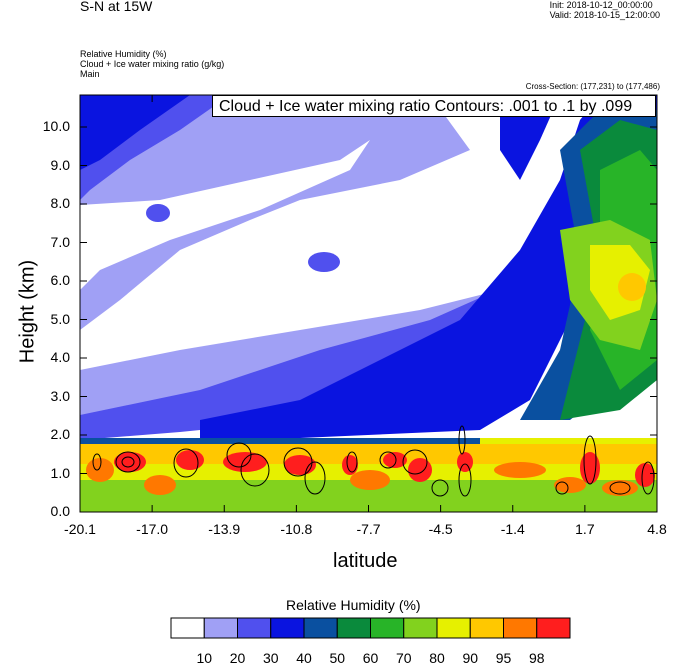  I want to click on chart-title: S-N at 15W, so click(116, 7).